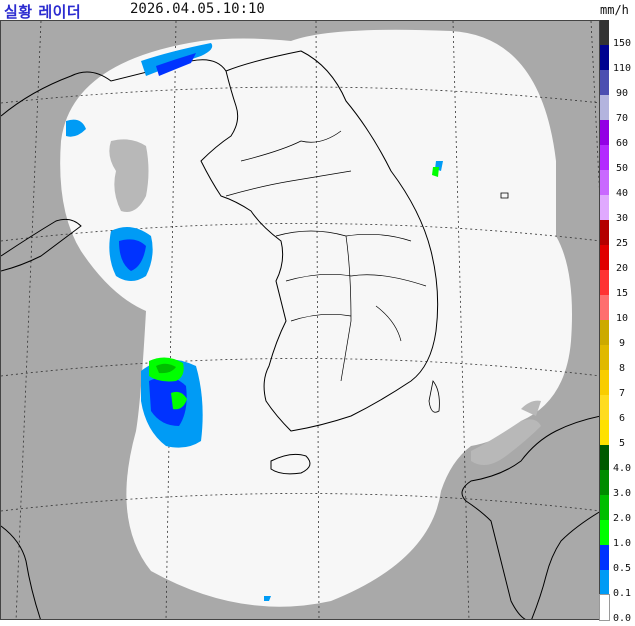 Image resolution: width=635 pixels, height=626 pixels. What do you see at coordinates (622, 468) in the screenshot?
I see `legend-label: 4.0` at bounding box center [622, 468].